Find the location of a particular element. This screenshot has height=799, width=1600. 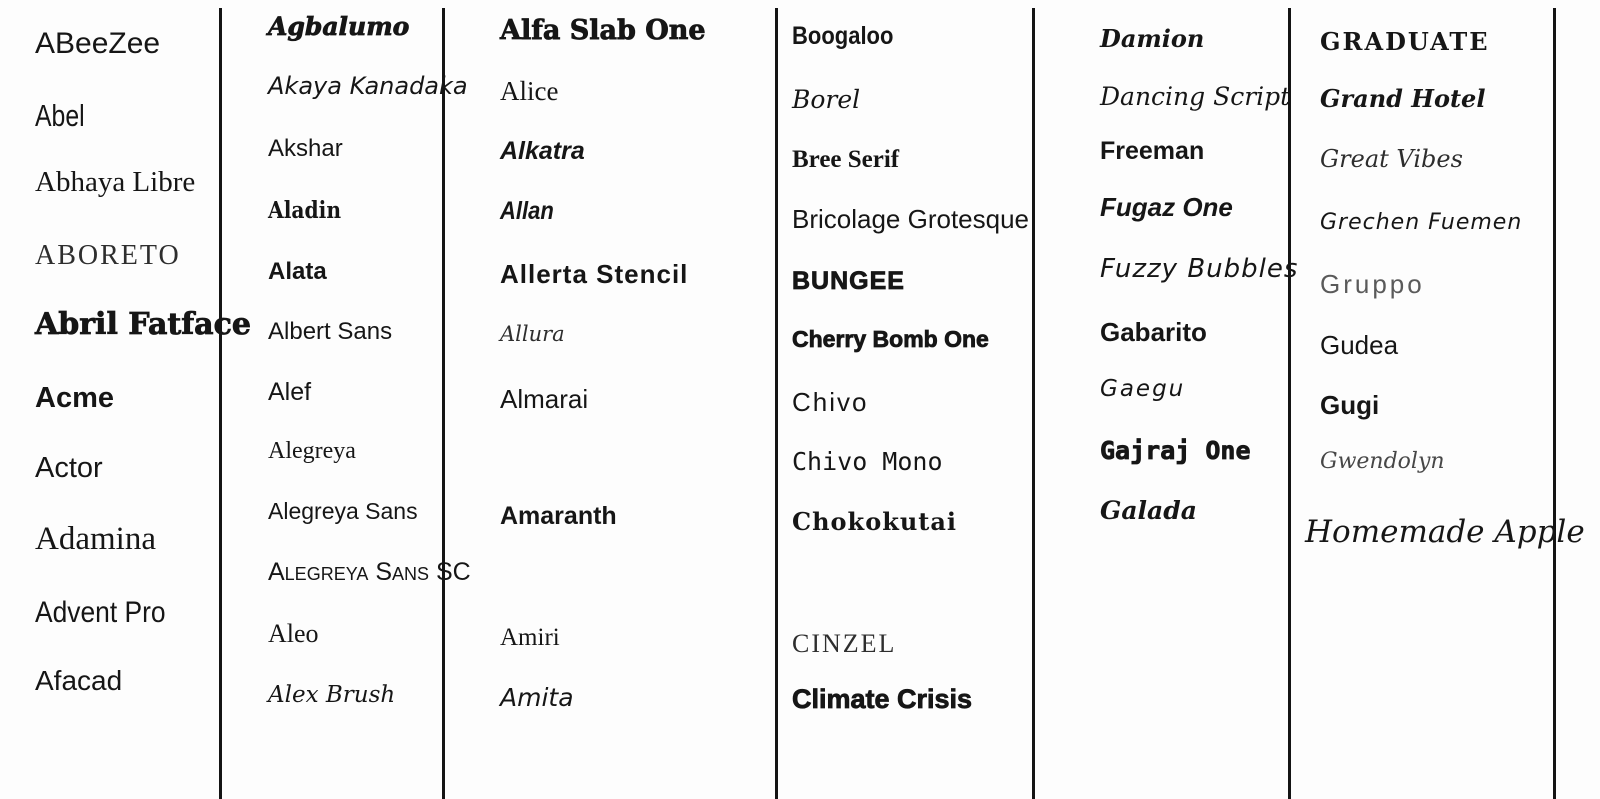

font-sample-alfa-slab-one: Alfa Slab One is located at coordinates (603, 30).